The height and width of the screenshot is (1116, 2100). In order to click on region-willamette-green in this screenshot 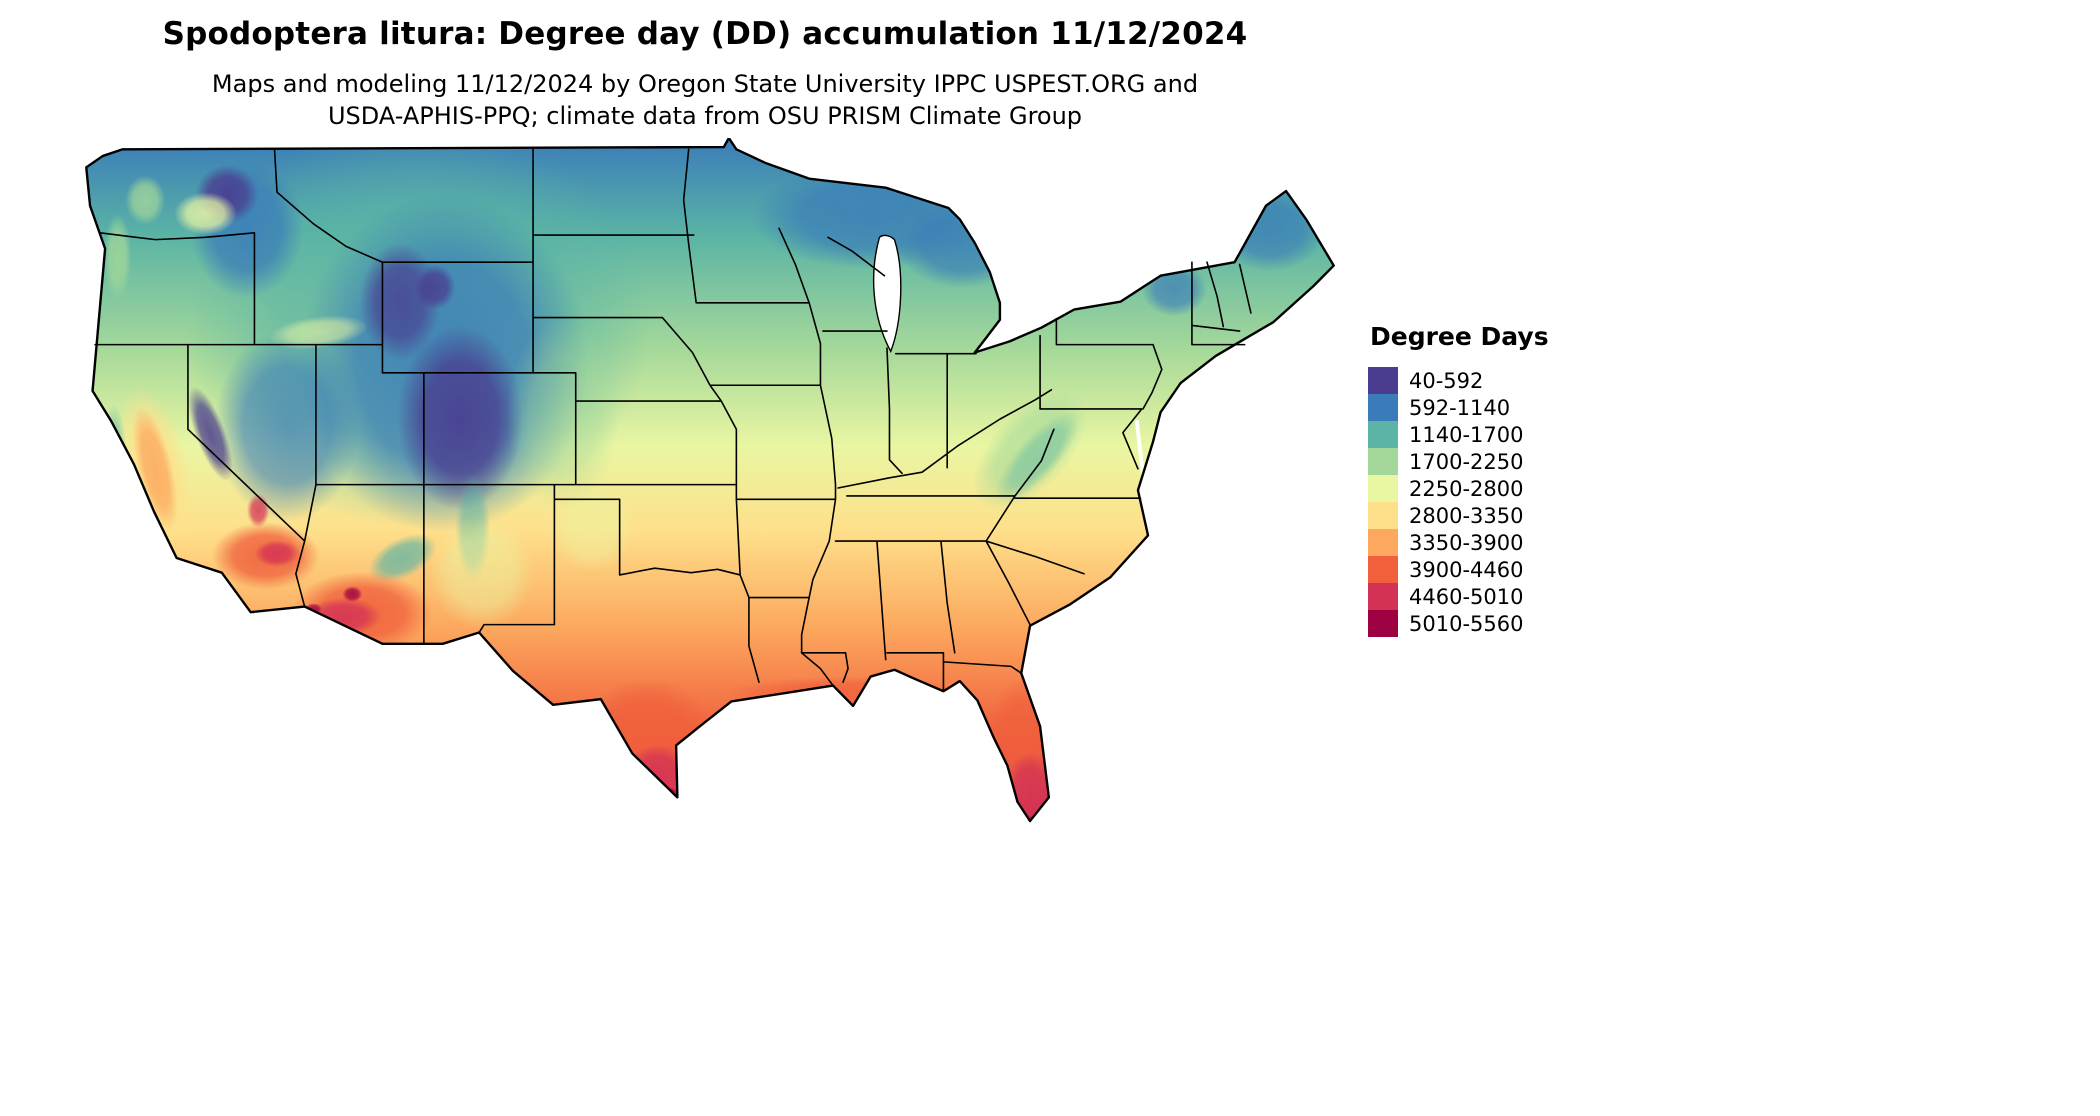, I will do `click(117, 256)`.